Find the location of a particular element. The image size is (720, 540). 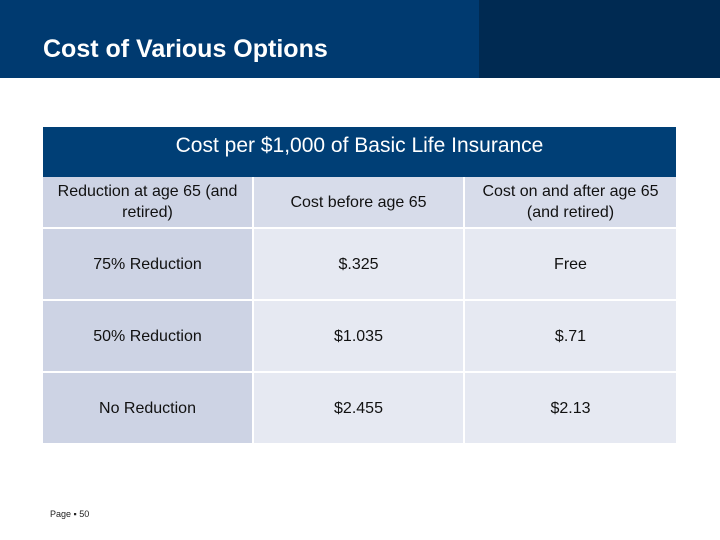

column-header: Cost before age 65 is located at coordinates (359, 203).